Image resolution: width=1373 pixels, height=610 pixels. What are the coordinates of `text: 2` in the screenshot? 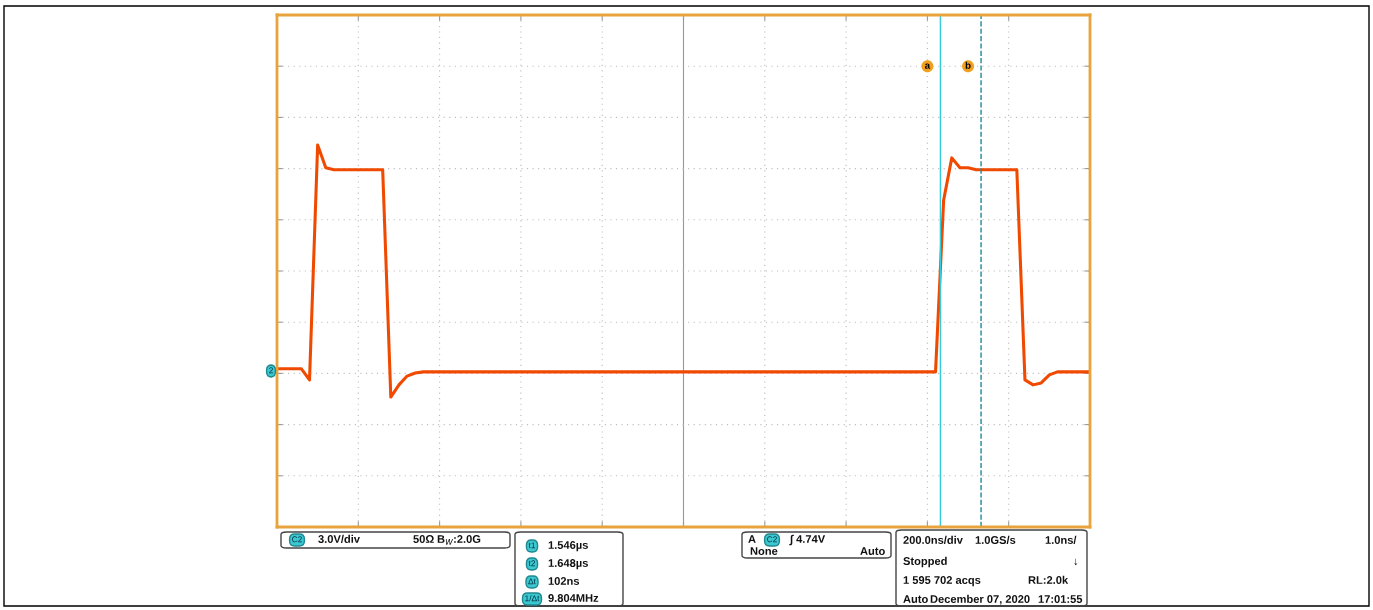 It's located at (271, 370).